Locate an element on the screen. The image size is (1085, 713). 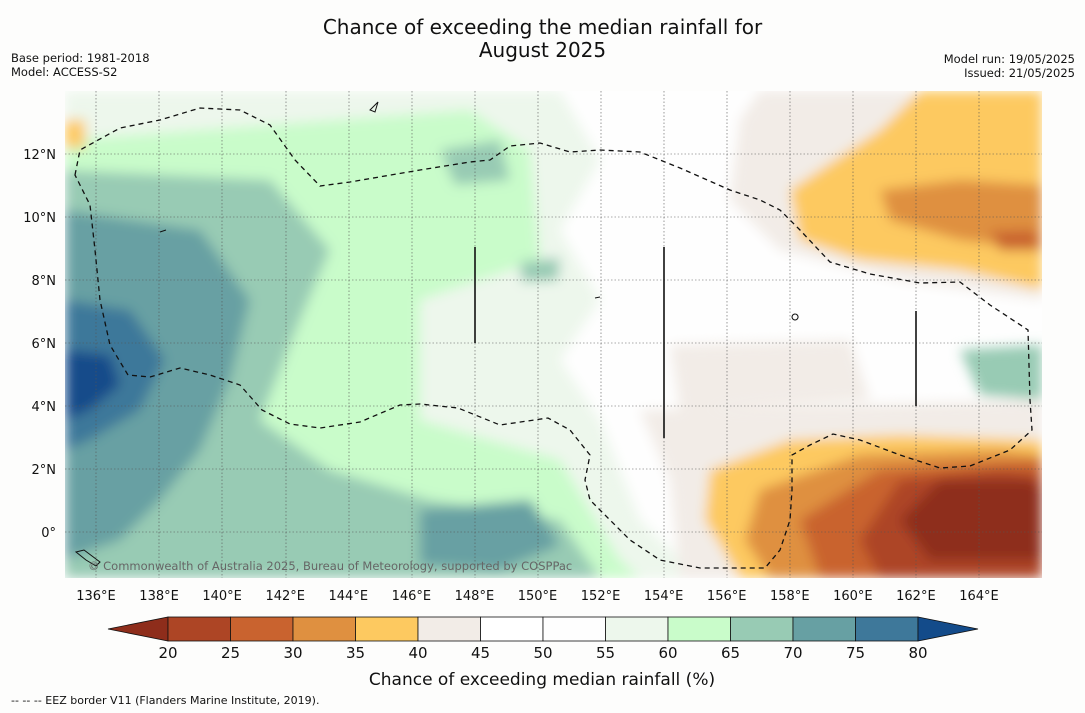
colorbar-label: Chance of exceeding median rainfall (%) is located at coordinates (542, 680).